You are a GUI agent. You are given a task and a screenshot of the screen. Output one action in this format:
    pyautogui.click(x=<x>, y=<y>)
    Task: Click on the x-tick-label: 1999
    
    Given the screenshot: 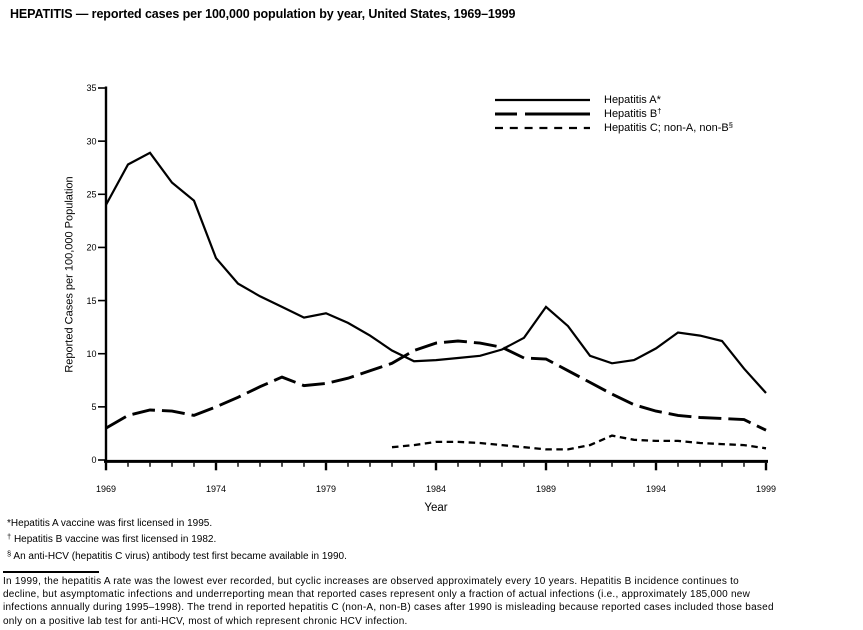 What is the action you would take?
    pyautogui.click(x=766, y=489)
    